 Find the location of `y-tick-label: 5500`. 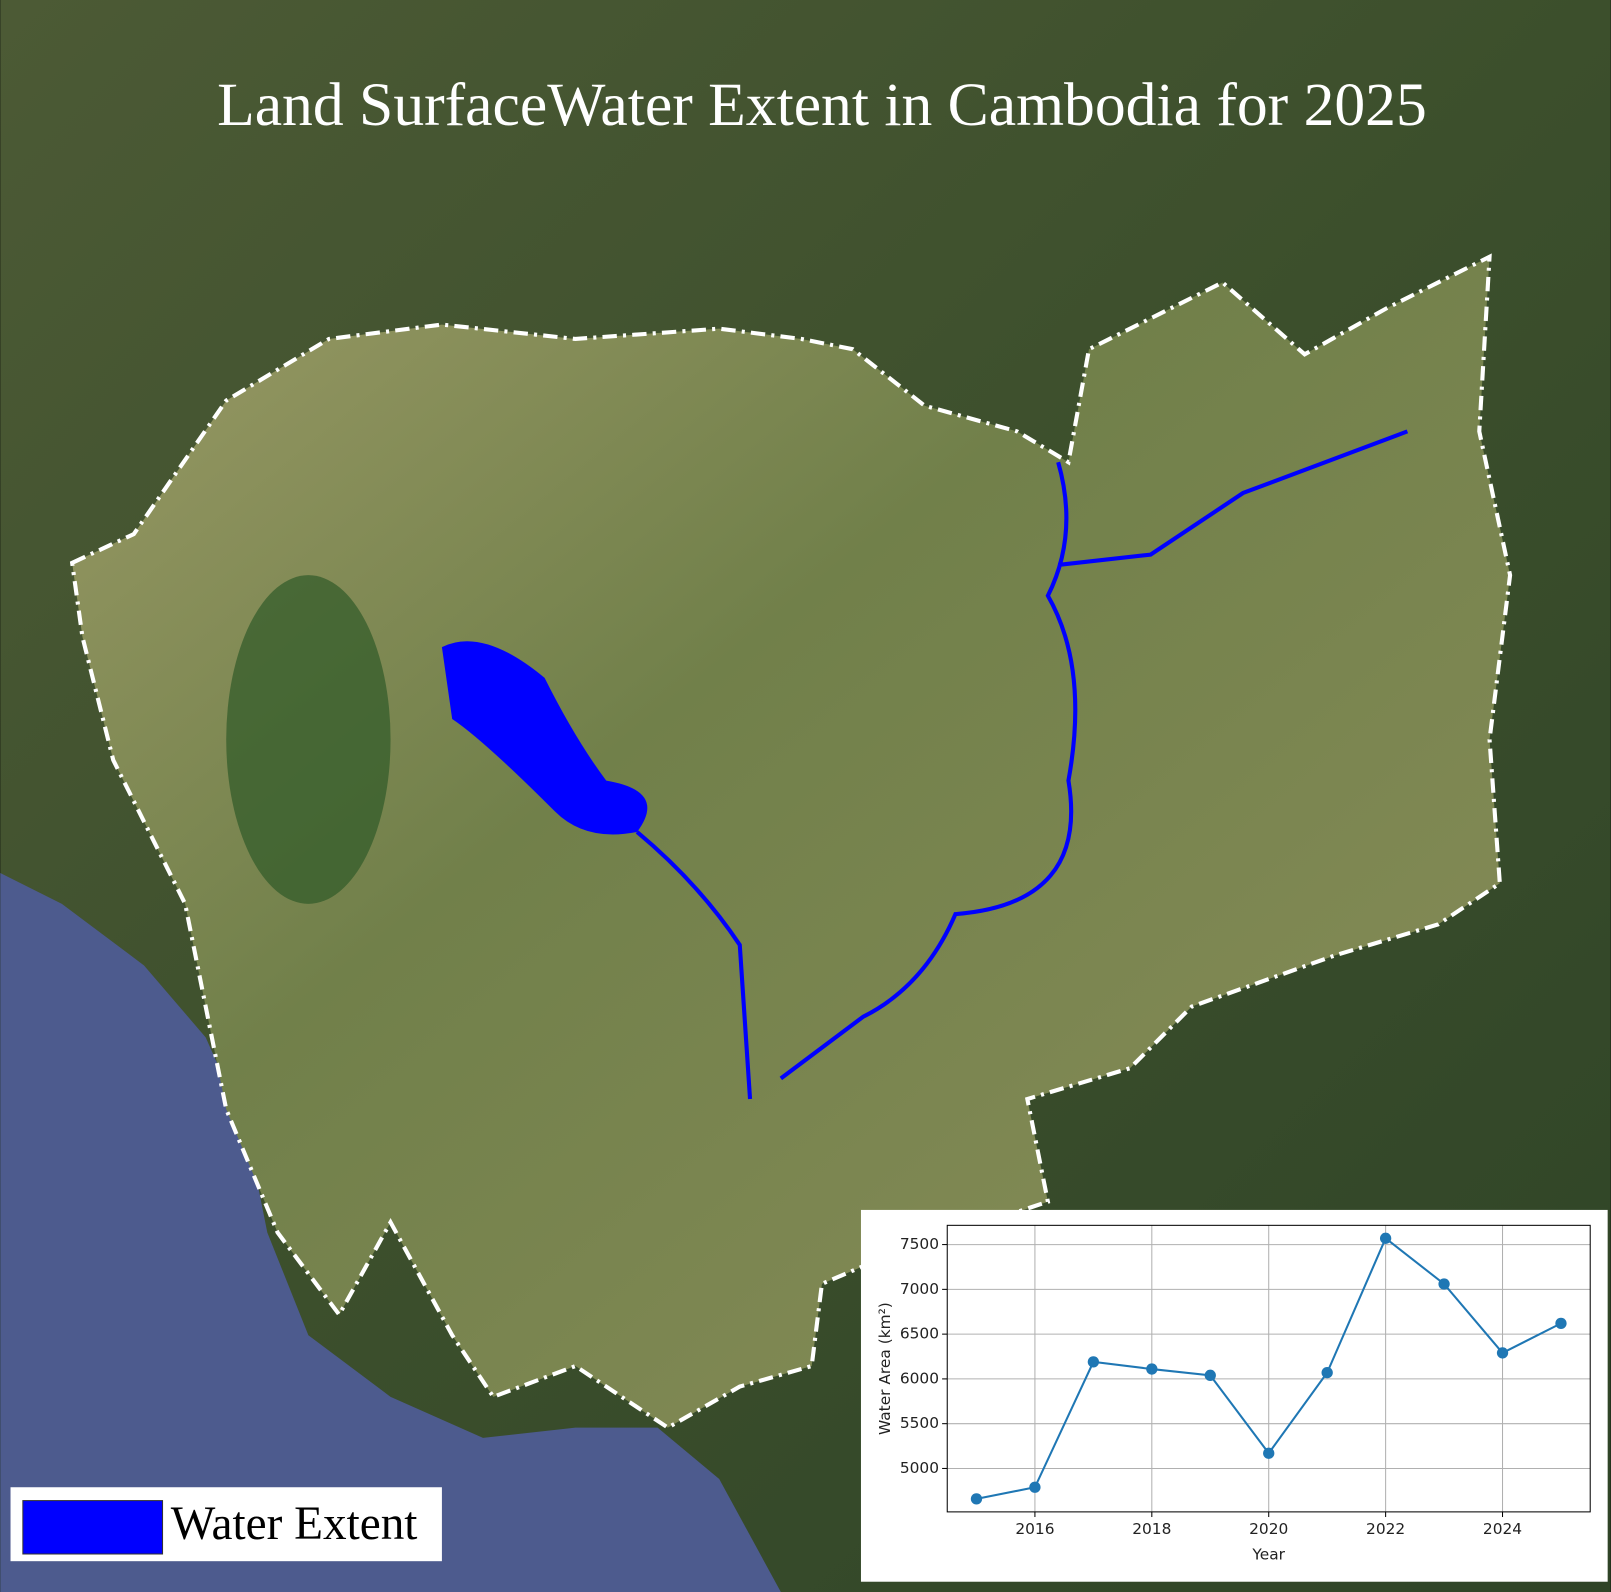

y-tick-label: 5500 is located at coordinates (919, 1423).